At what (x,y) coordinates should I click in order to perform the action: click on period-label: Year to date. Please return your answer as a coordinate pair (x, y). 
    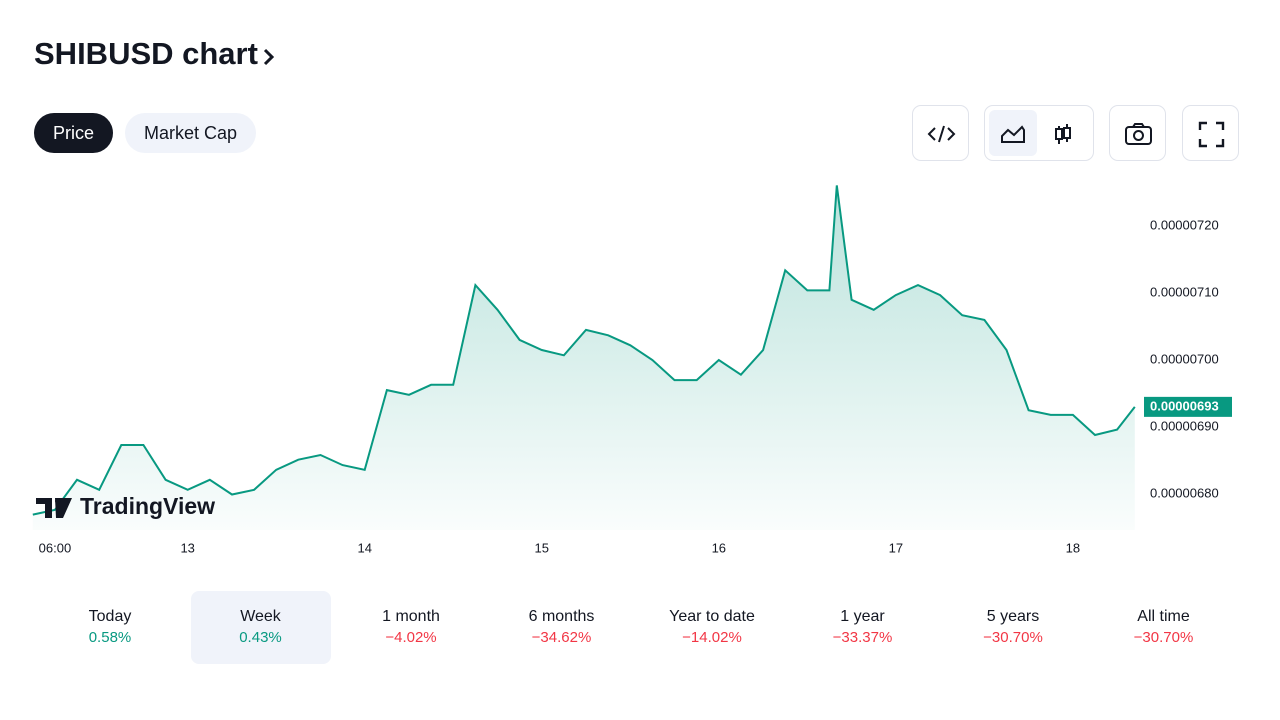
    Looking at the image, I should click on (712, 616).